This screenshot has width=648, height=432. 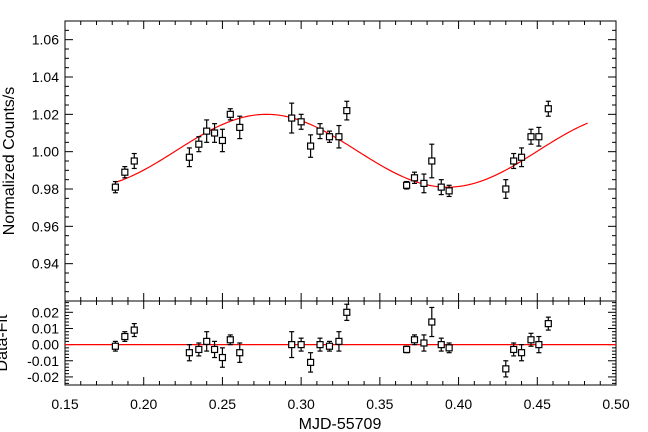 What do you see at coordinates (458, 404) in the screenshot?
I see `x-tick-label: 0.40` at bounding box center [458, 404].